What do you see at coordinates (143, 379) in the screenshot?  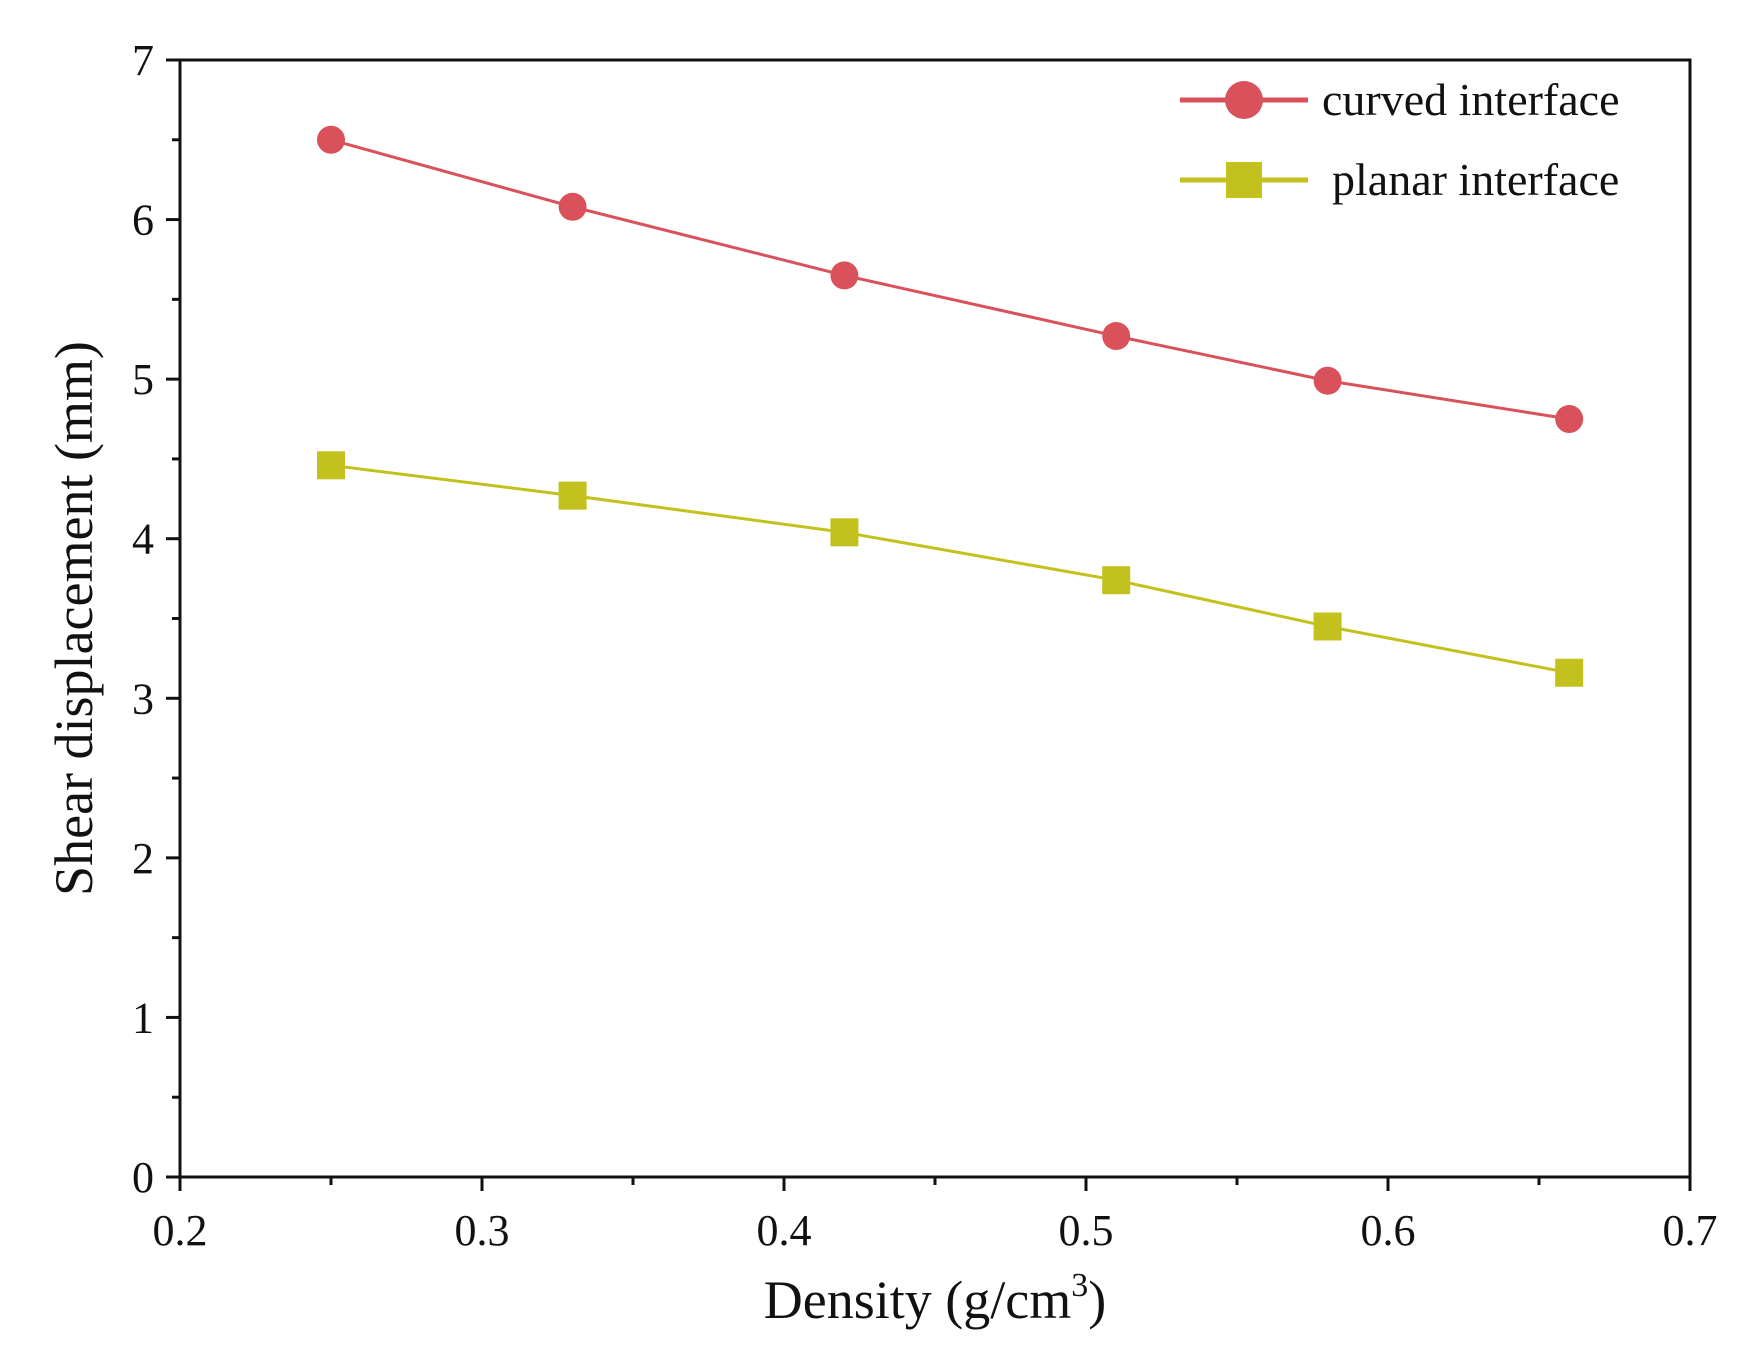 I see `y-tick-label: 5` at bounding box center [143, 379].